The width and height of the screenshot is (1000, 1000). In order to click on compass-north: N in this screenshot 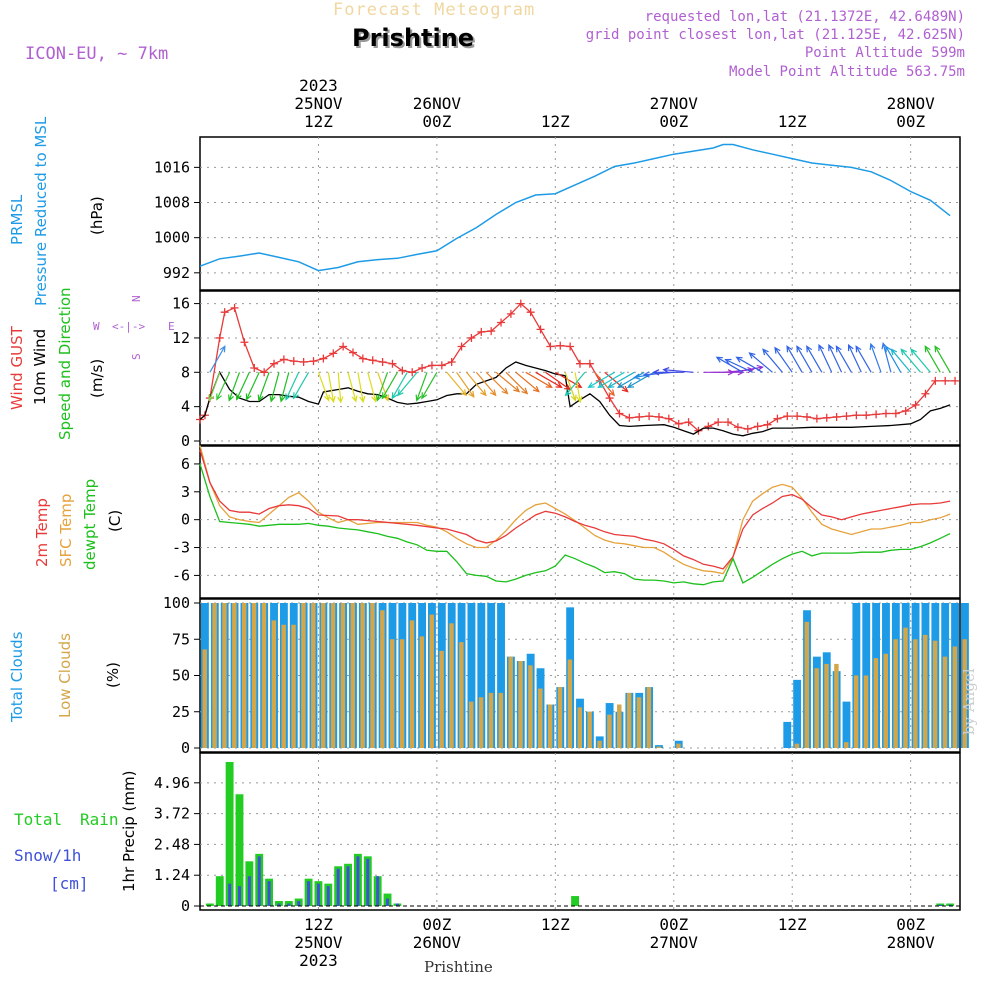, I will do `click(136, 298)`.